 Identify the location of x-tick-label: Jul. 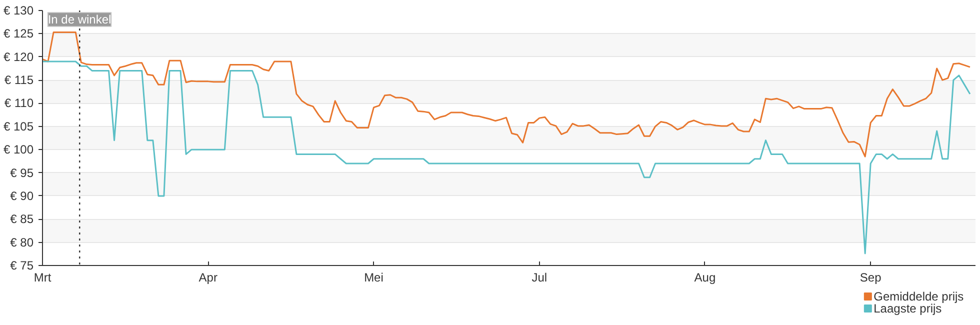
(540, 277).